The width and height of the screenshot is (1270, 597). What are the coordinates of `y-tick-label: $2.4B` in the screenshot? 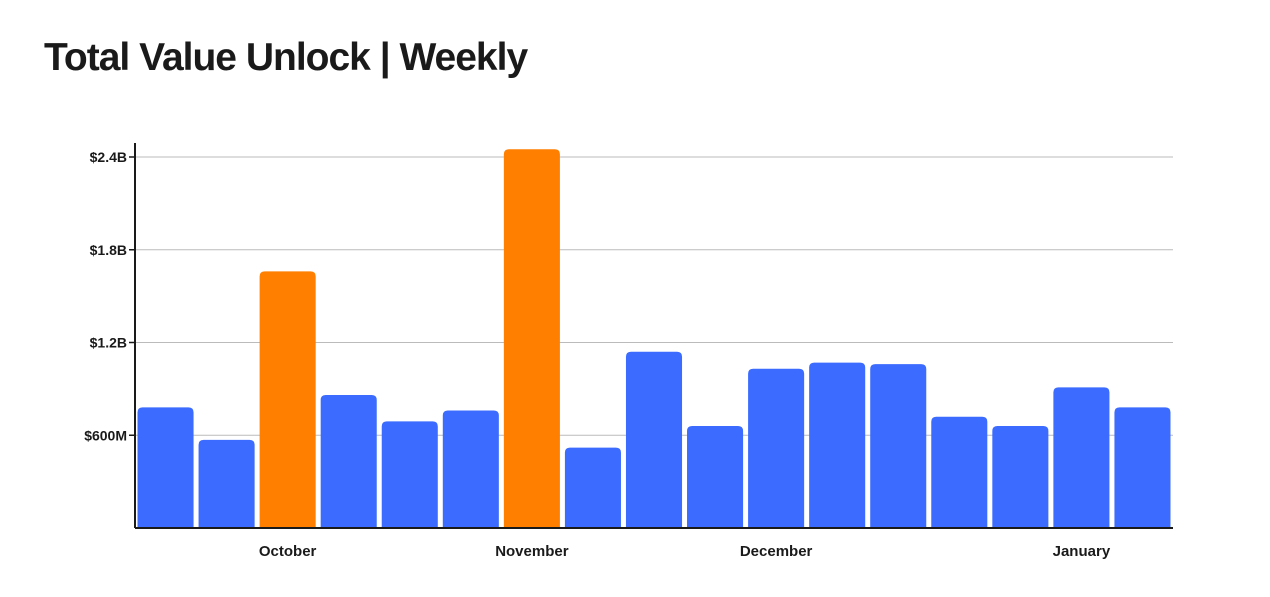 It's located at (108, 157).